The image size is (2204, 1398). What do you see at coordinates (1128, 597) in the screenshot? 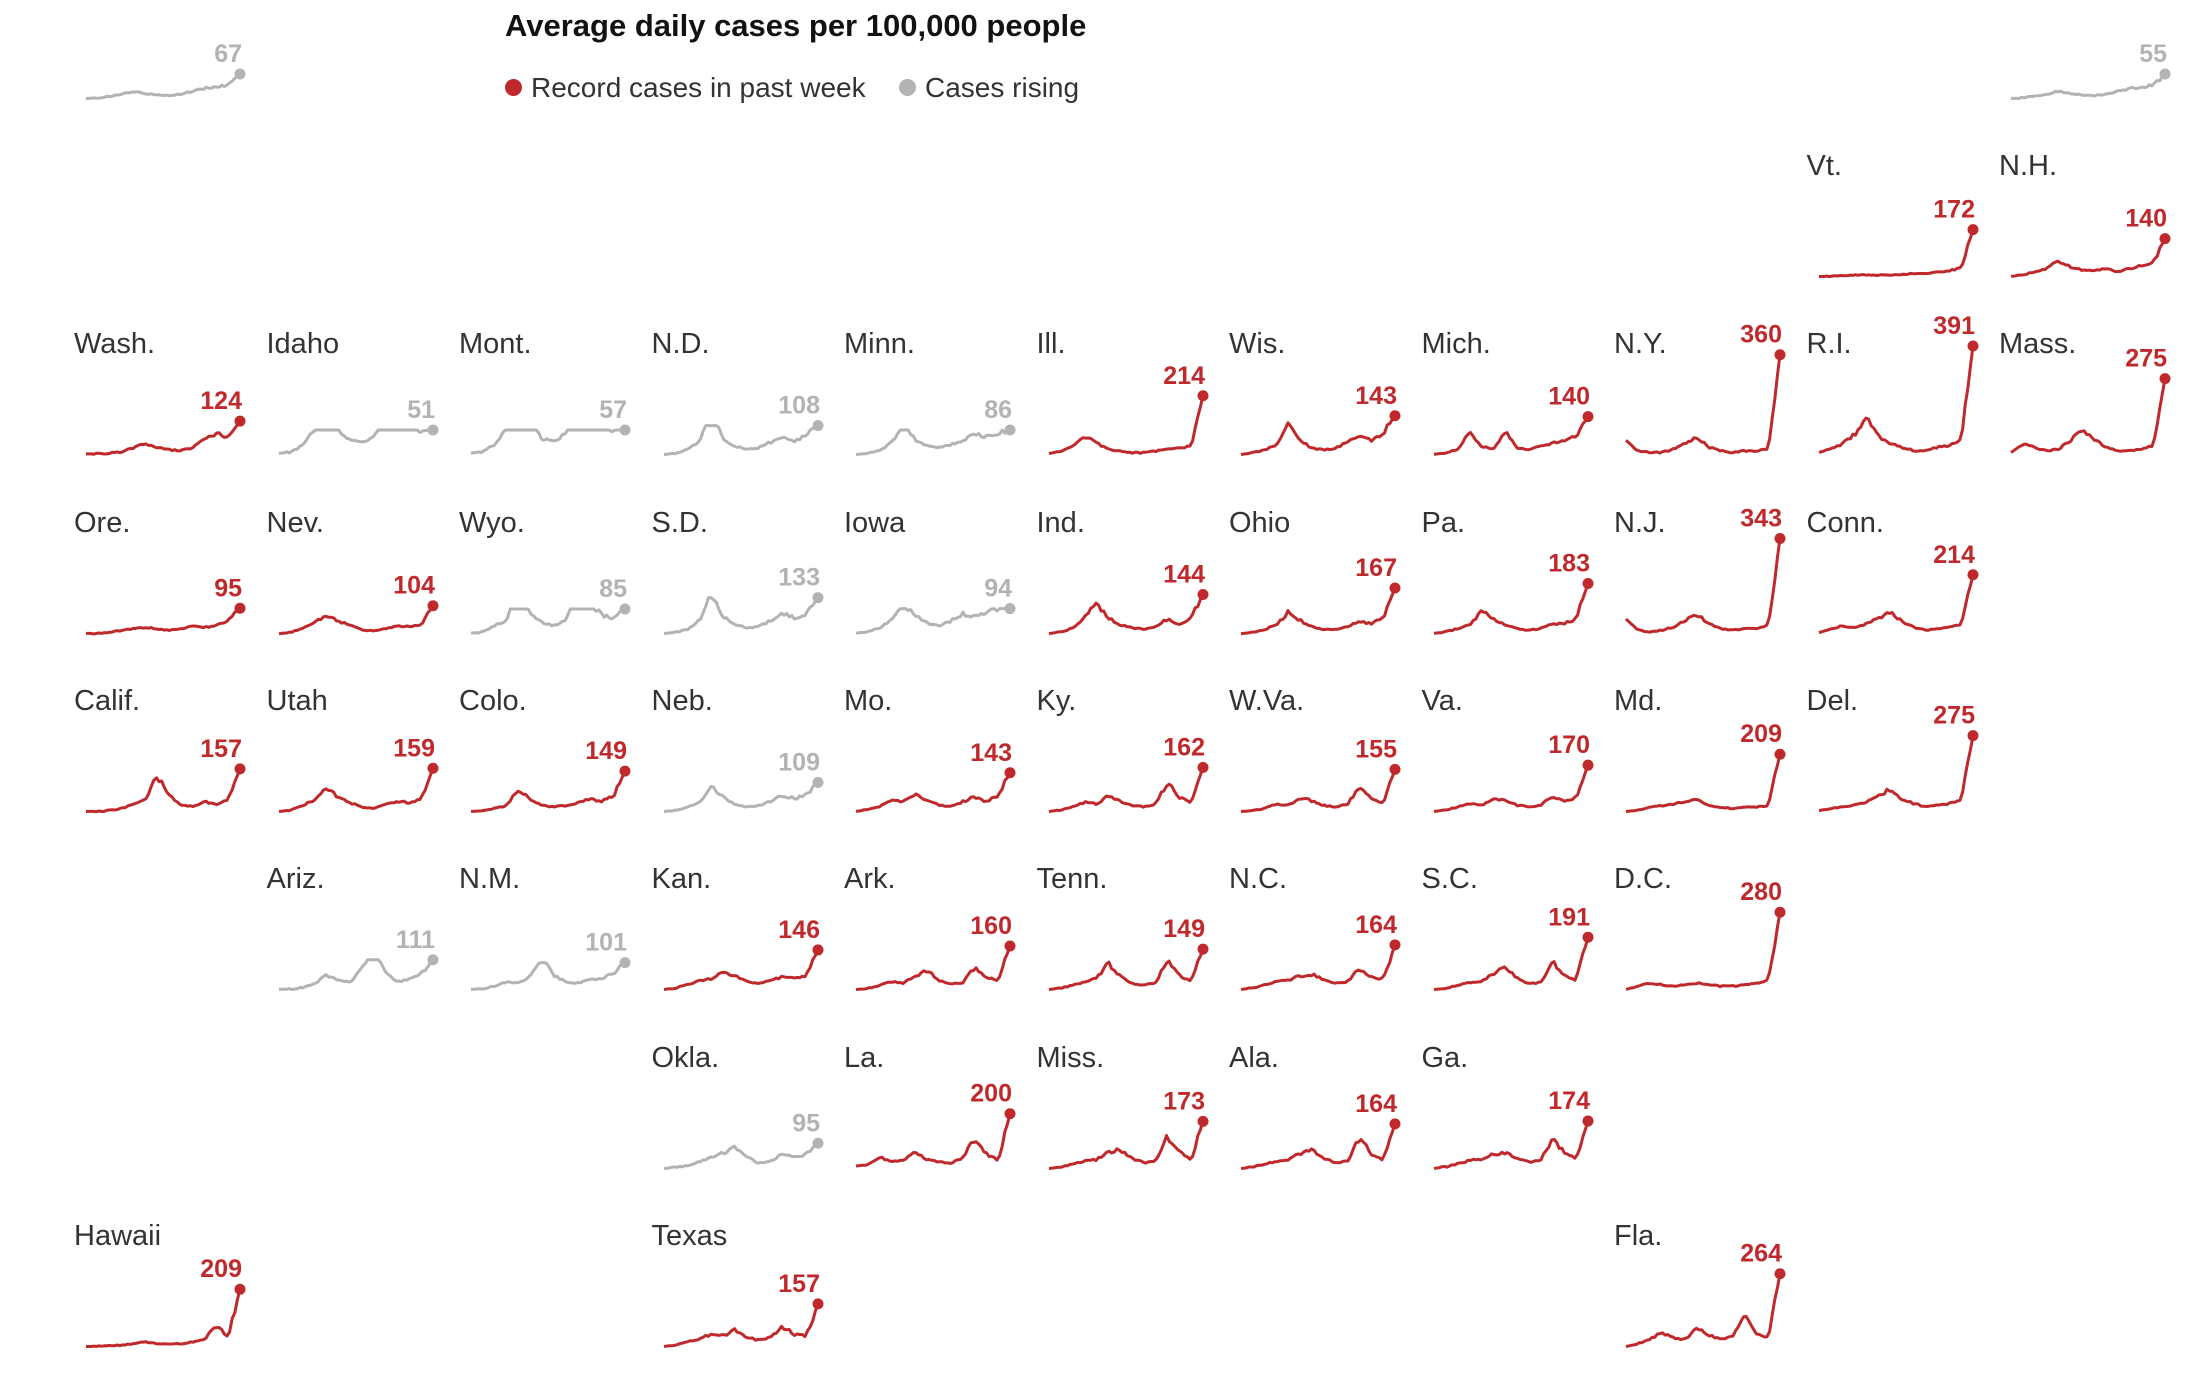
I see `sparkline-ind: 144` at bounding box center [1128, 597].